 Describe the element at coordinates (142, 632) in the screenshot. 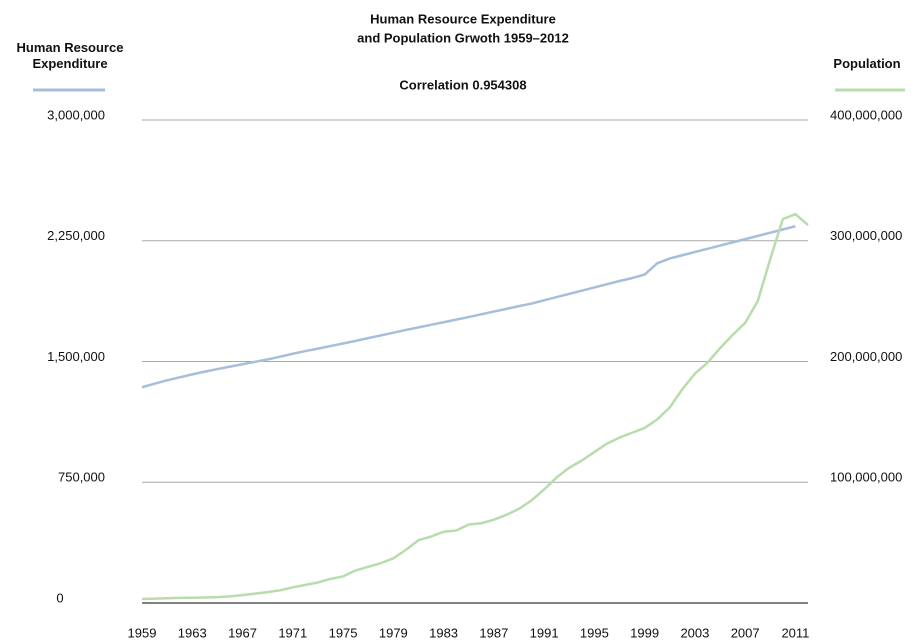

I see `x-tick-label: 1959` at that location.